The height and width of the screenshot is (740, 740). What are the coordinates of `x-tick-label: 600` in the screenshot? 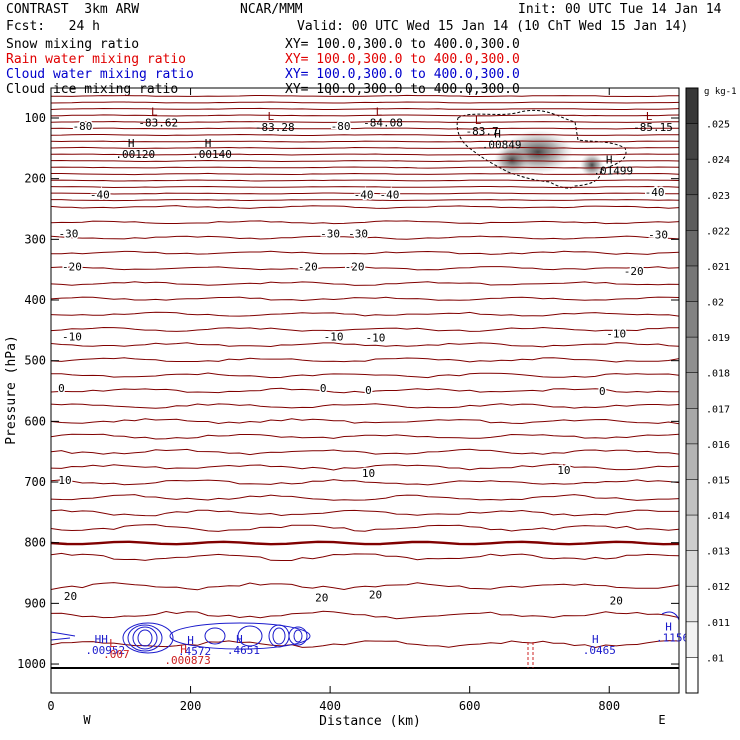 It's located at (470, 706).